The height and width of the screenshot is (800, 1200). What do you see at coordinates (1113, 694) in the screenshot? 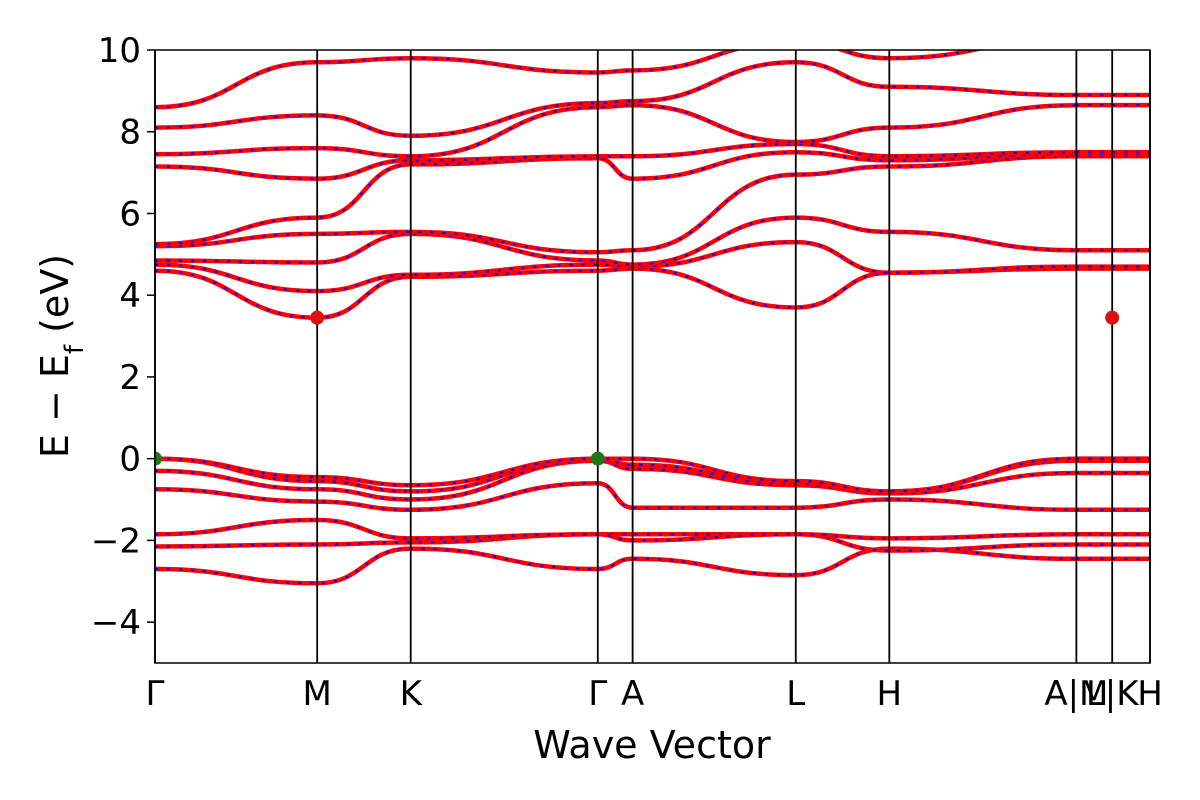
I see `x-tick-label-8: L|K` at bounding box center [1113, 694].